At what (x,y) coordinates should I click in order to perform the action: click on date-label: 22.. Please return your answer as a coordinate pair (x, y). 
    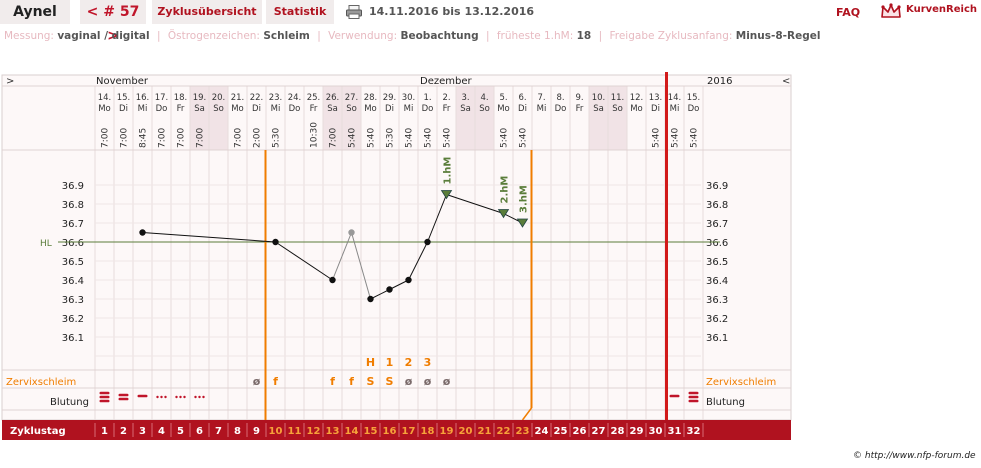
    Looking at the image, I should click on (257, 98).